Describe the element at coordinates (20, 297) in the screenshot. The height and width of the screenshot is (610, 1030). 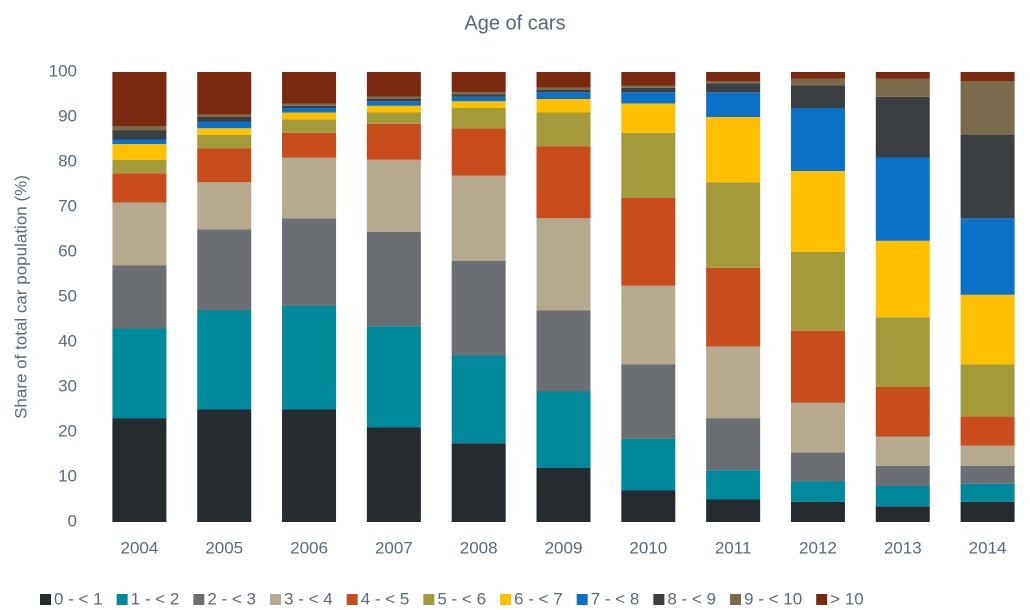
I see `y-axis-label: Share of total car population (%)` at that location.